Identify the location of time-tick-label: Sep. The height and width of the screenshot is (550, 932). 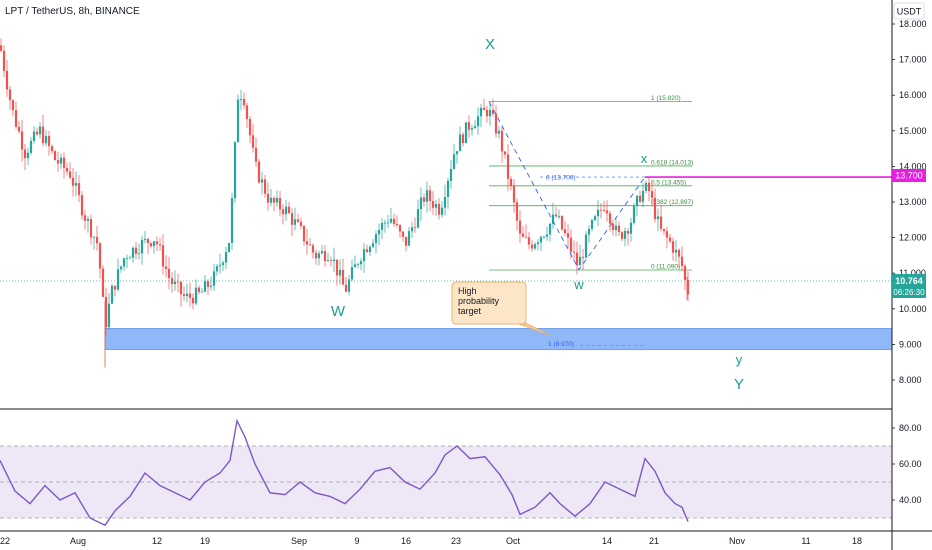
(299, 541).